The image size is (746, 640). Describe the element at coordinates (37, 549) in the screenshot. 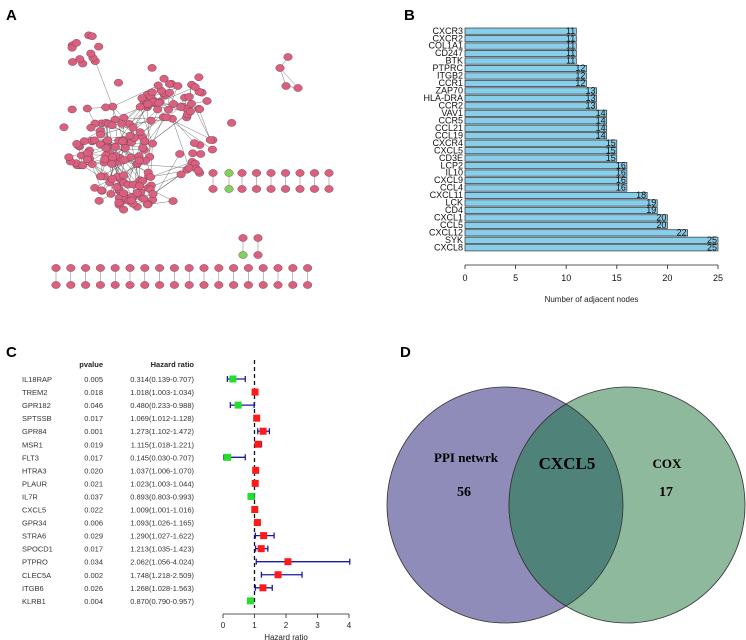

I see `gene-label: SPOCD1` at that location.